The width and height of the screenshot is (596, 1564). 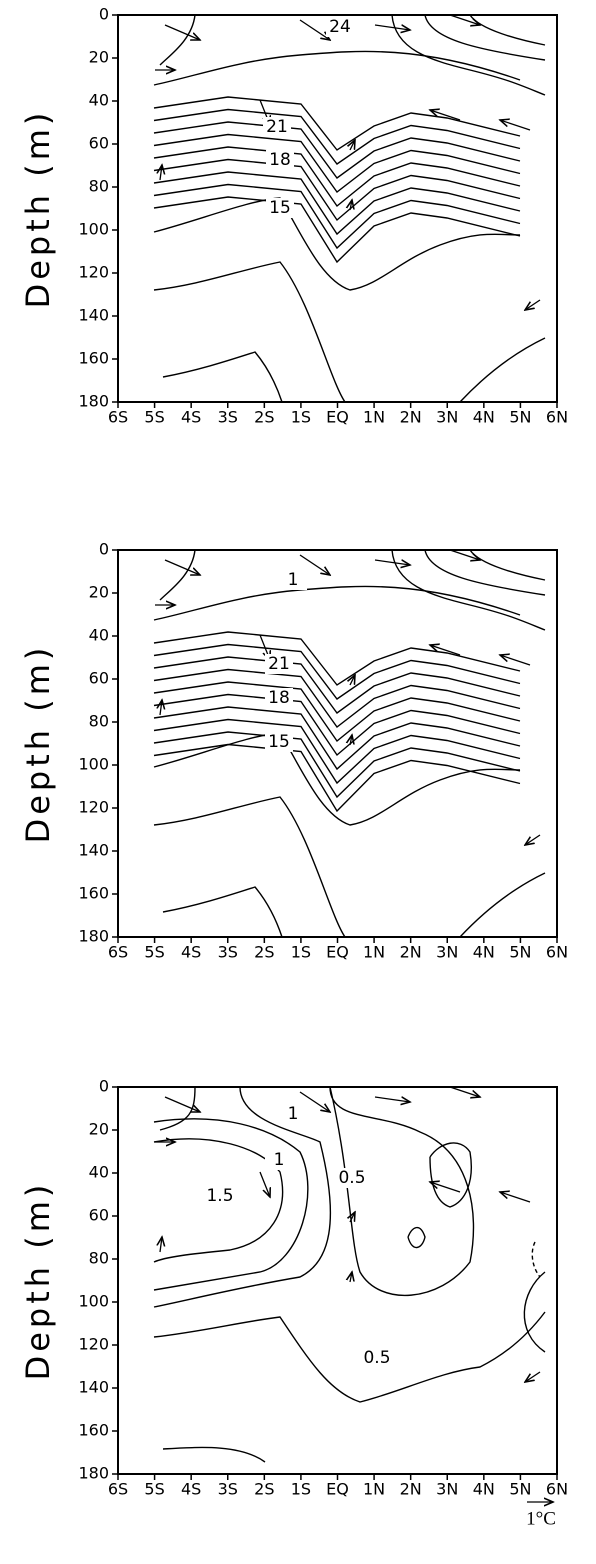 What do you see at coordinates (93, 315) in the screenshot?
I see `y-tick-label: 140` at bounding box center [93, 315].